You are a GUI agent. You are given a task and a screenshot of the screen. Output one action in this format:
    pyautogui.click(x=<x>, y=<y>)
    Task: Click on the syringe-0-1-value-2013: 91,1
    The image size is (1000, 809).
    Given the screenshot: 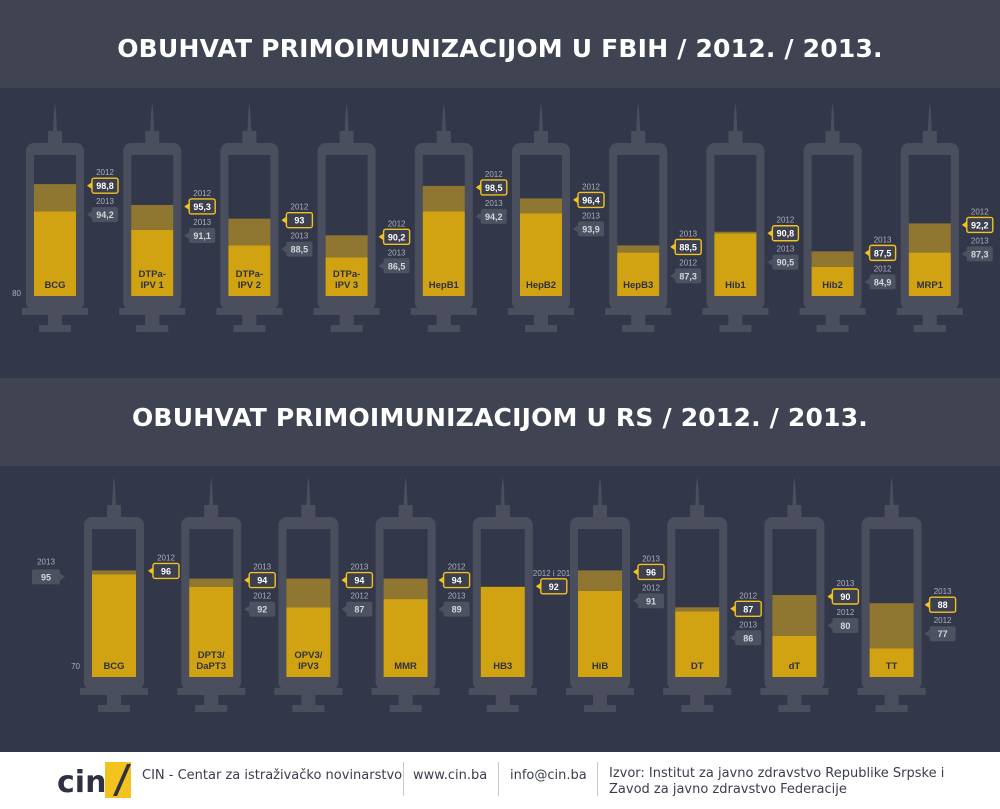 What is the action you would take?
    pyautogui.click(x=202, y=236)
    